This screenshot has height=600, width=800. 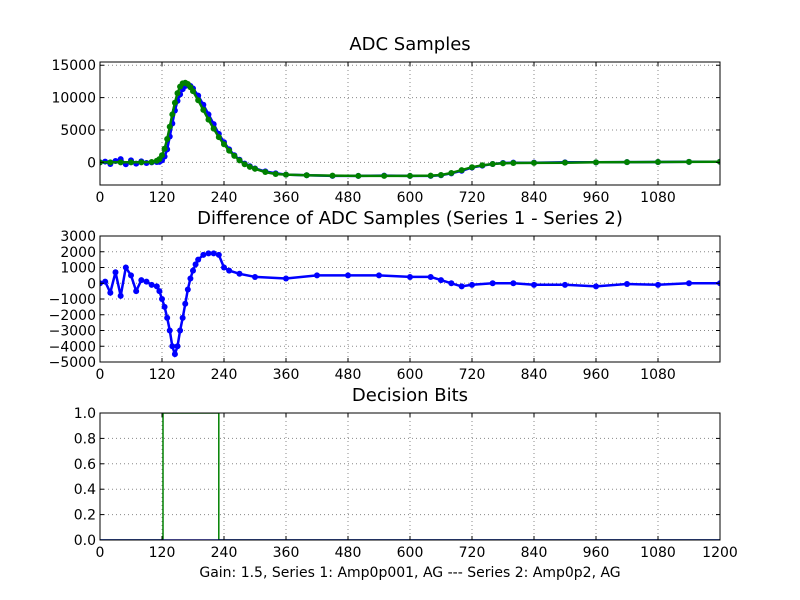 I want to click on y-tick-label: 15000, so click(x=73, y=66).